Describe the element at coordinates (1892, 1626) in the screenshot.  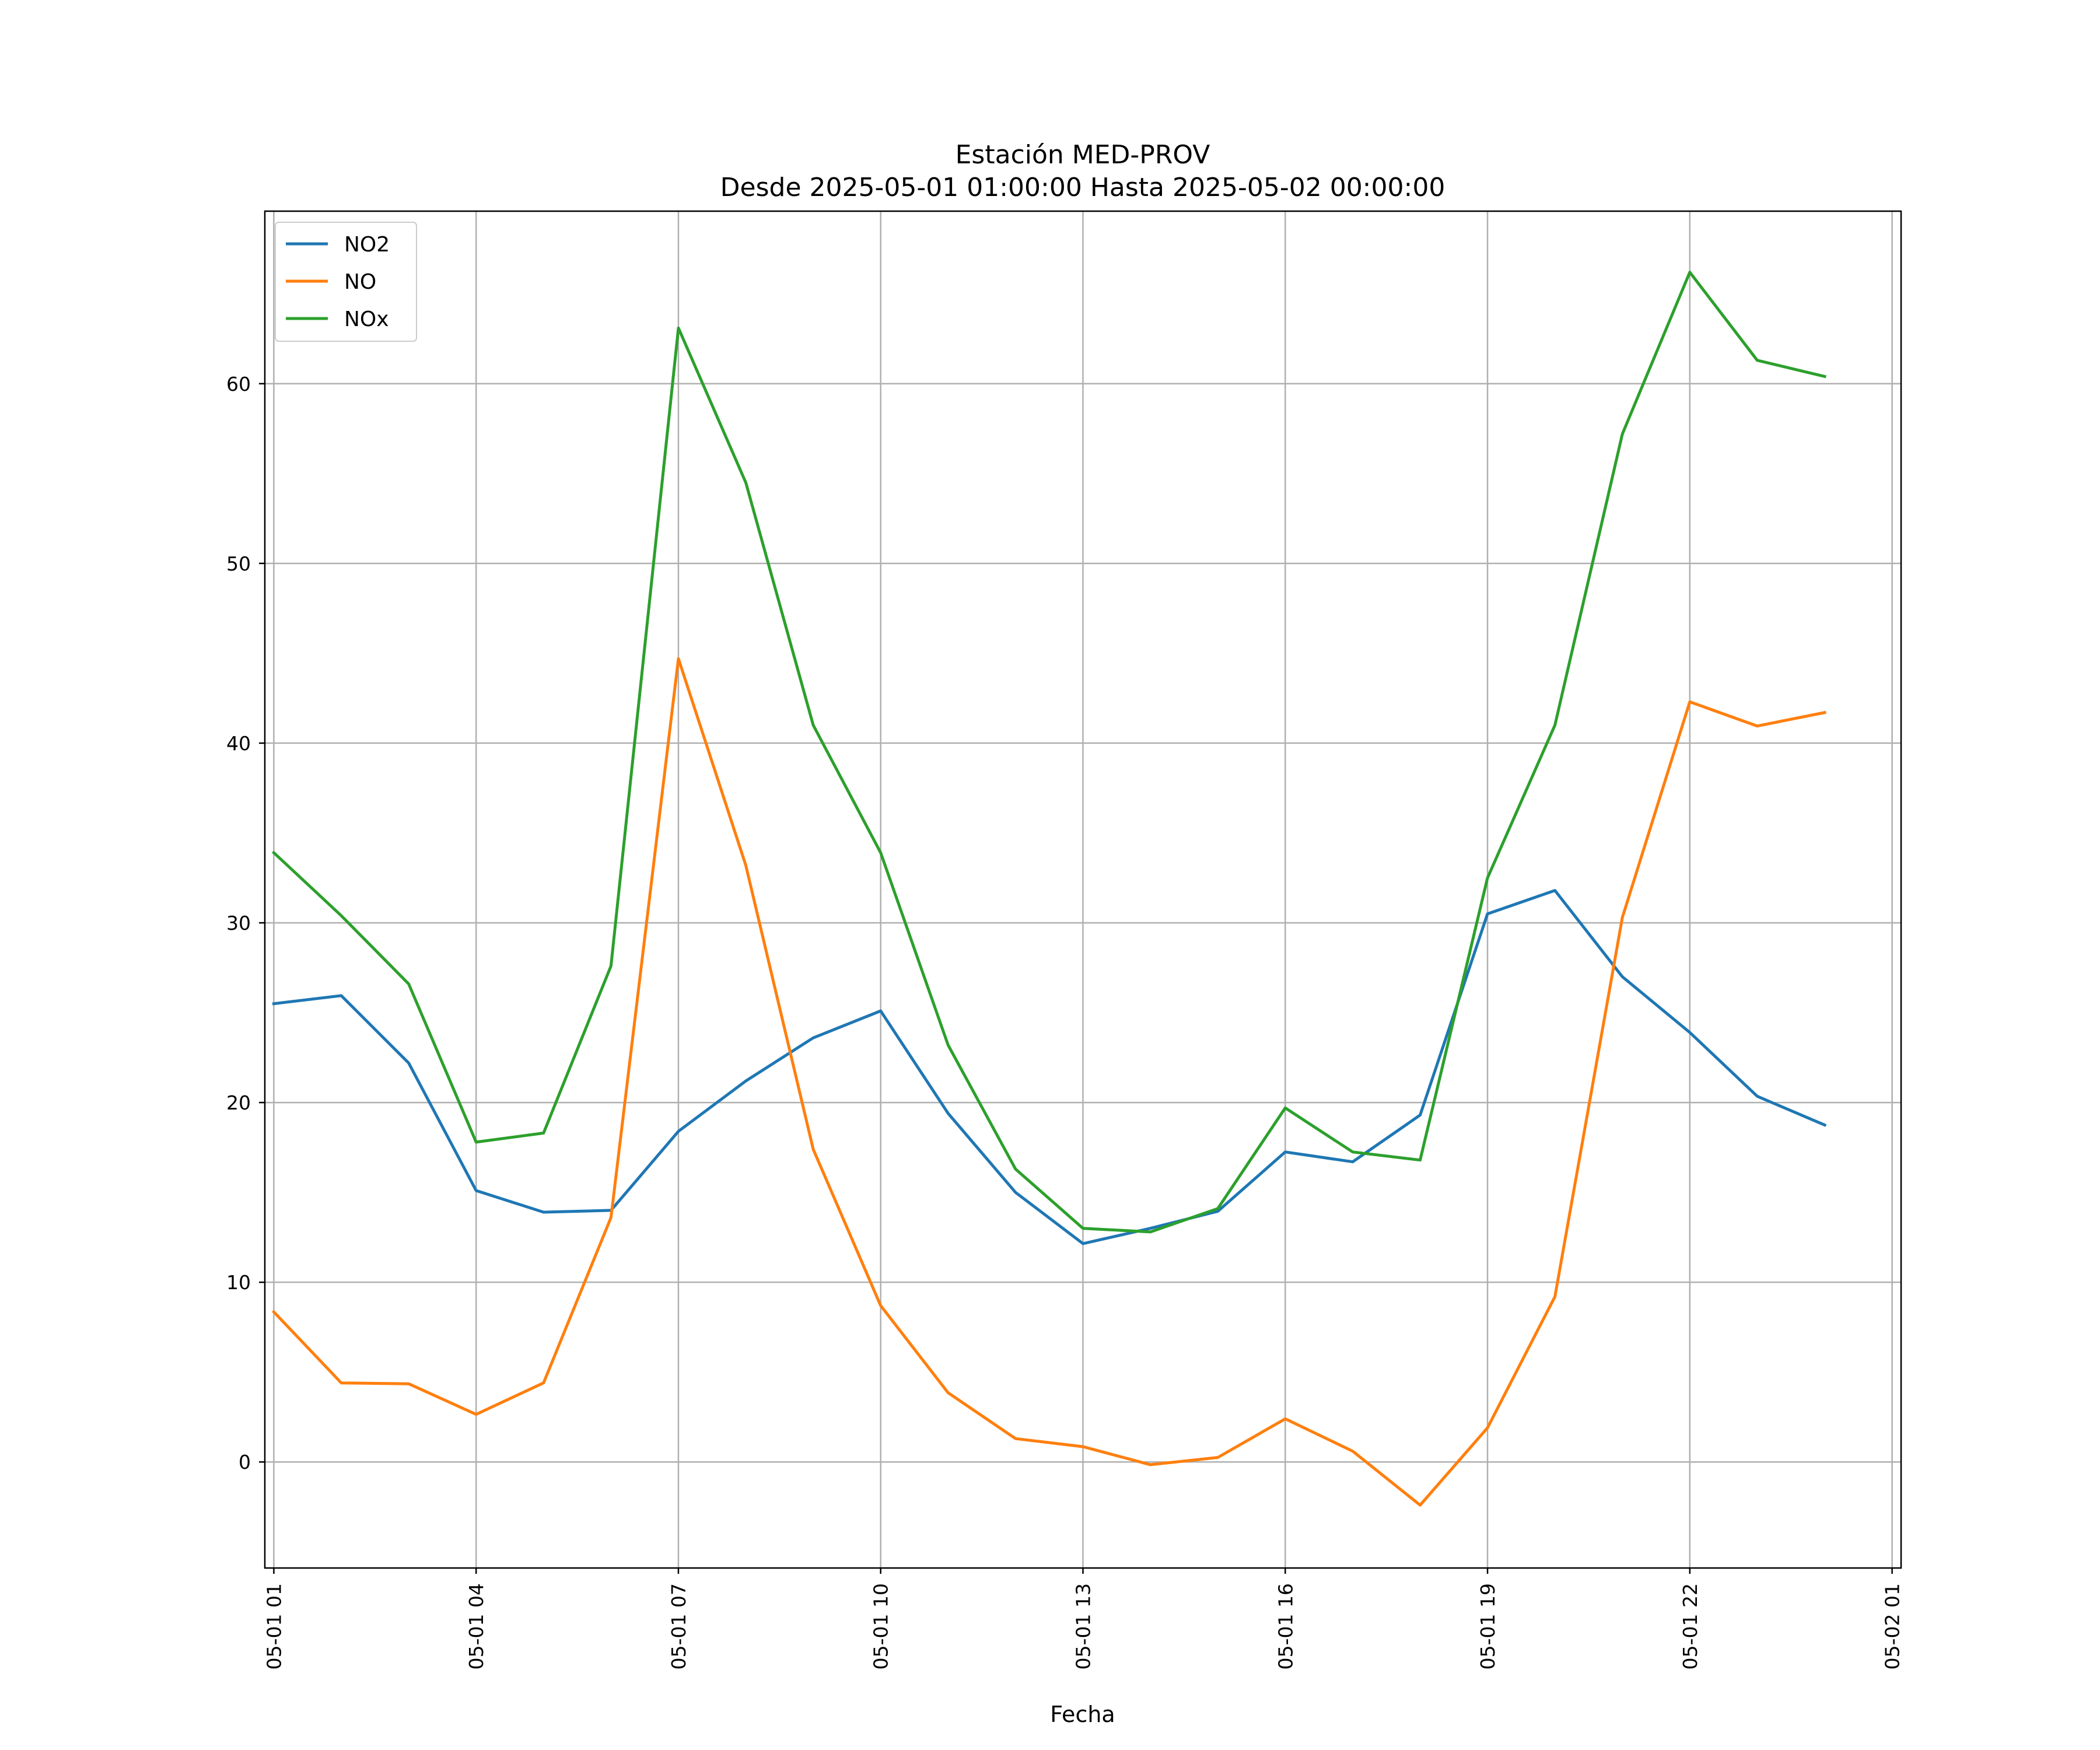
I see `x-tick-label: 05-02 01` at that location.